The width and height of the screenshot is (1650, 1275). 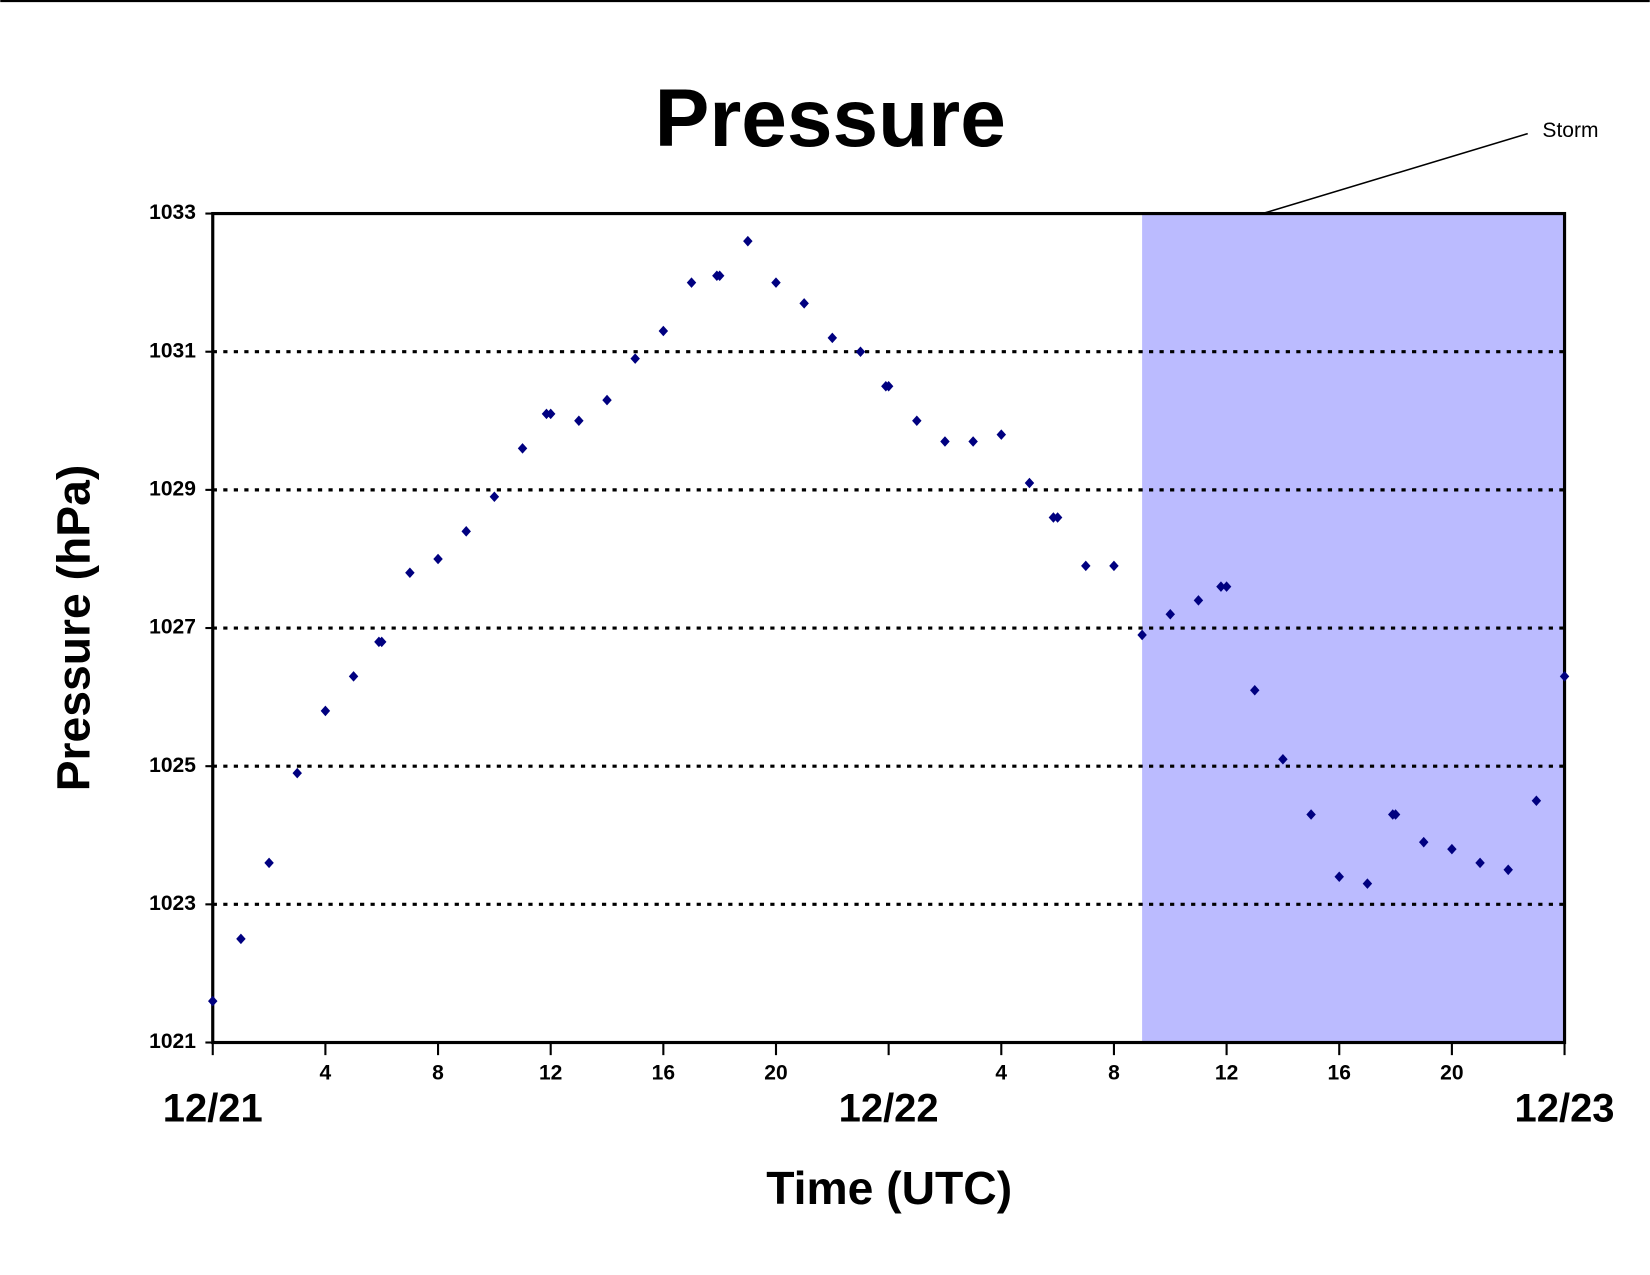 I want to click on y-tick-label: 1033, so click(x=172, y=212).